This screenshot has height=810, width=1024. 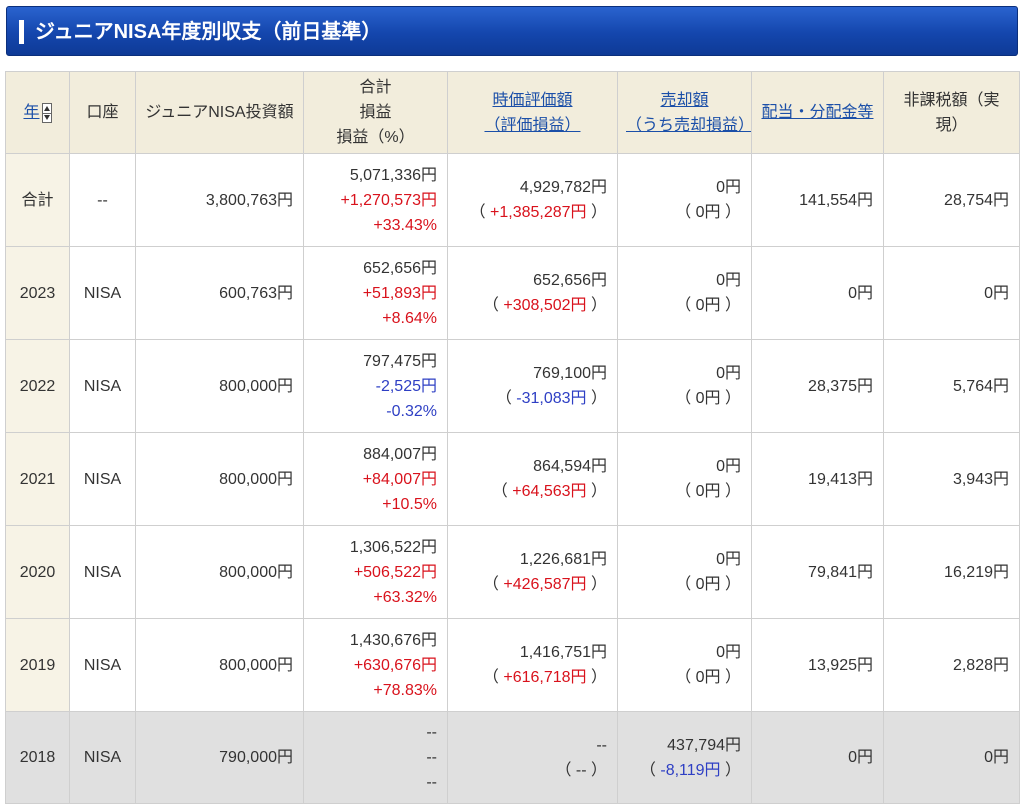 I want to click on cell-year: 合計, so click(x=37, y=200).